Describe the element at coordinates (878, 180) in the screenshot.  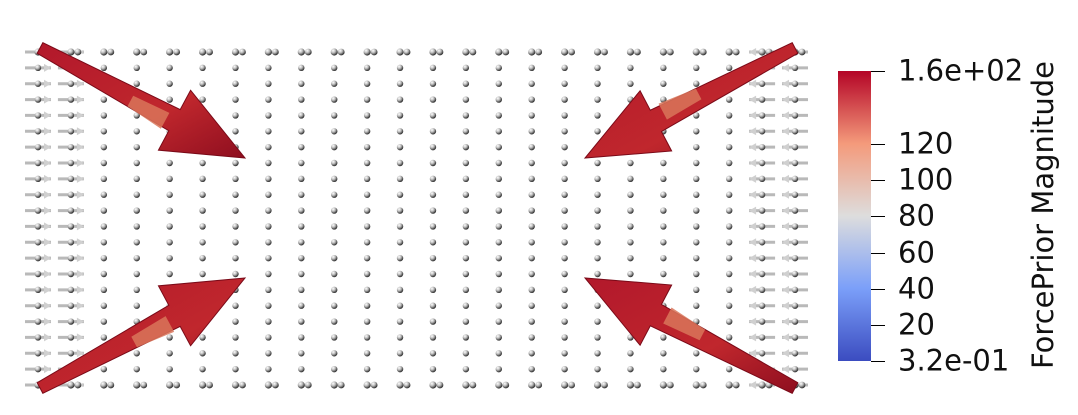
I see `colorbar-tick` at that location.